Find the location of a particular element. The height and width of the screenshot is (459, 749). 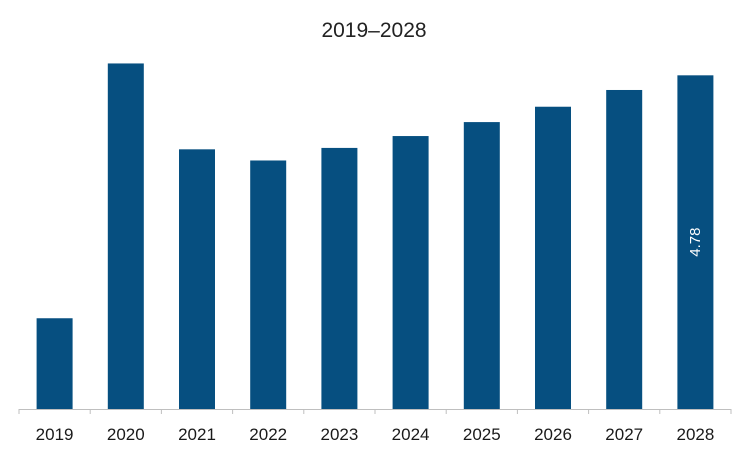

x-axis is located at coordinates (375, 411).